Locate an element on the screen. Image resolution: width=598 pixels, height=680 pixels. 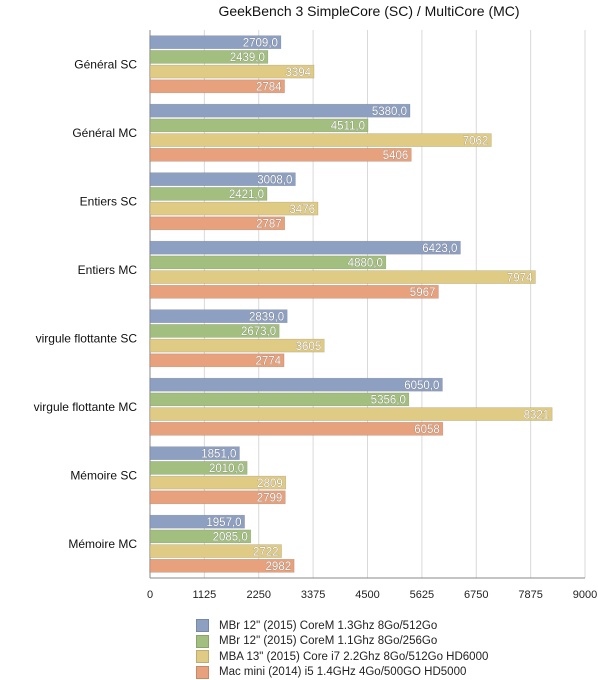
x-tick-label: 7875 is located at coordinates (530, 595).